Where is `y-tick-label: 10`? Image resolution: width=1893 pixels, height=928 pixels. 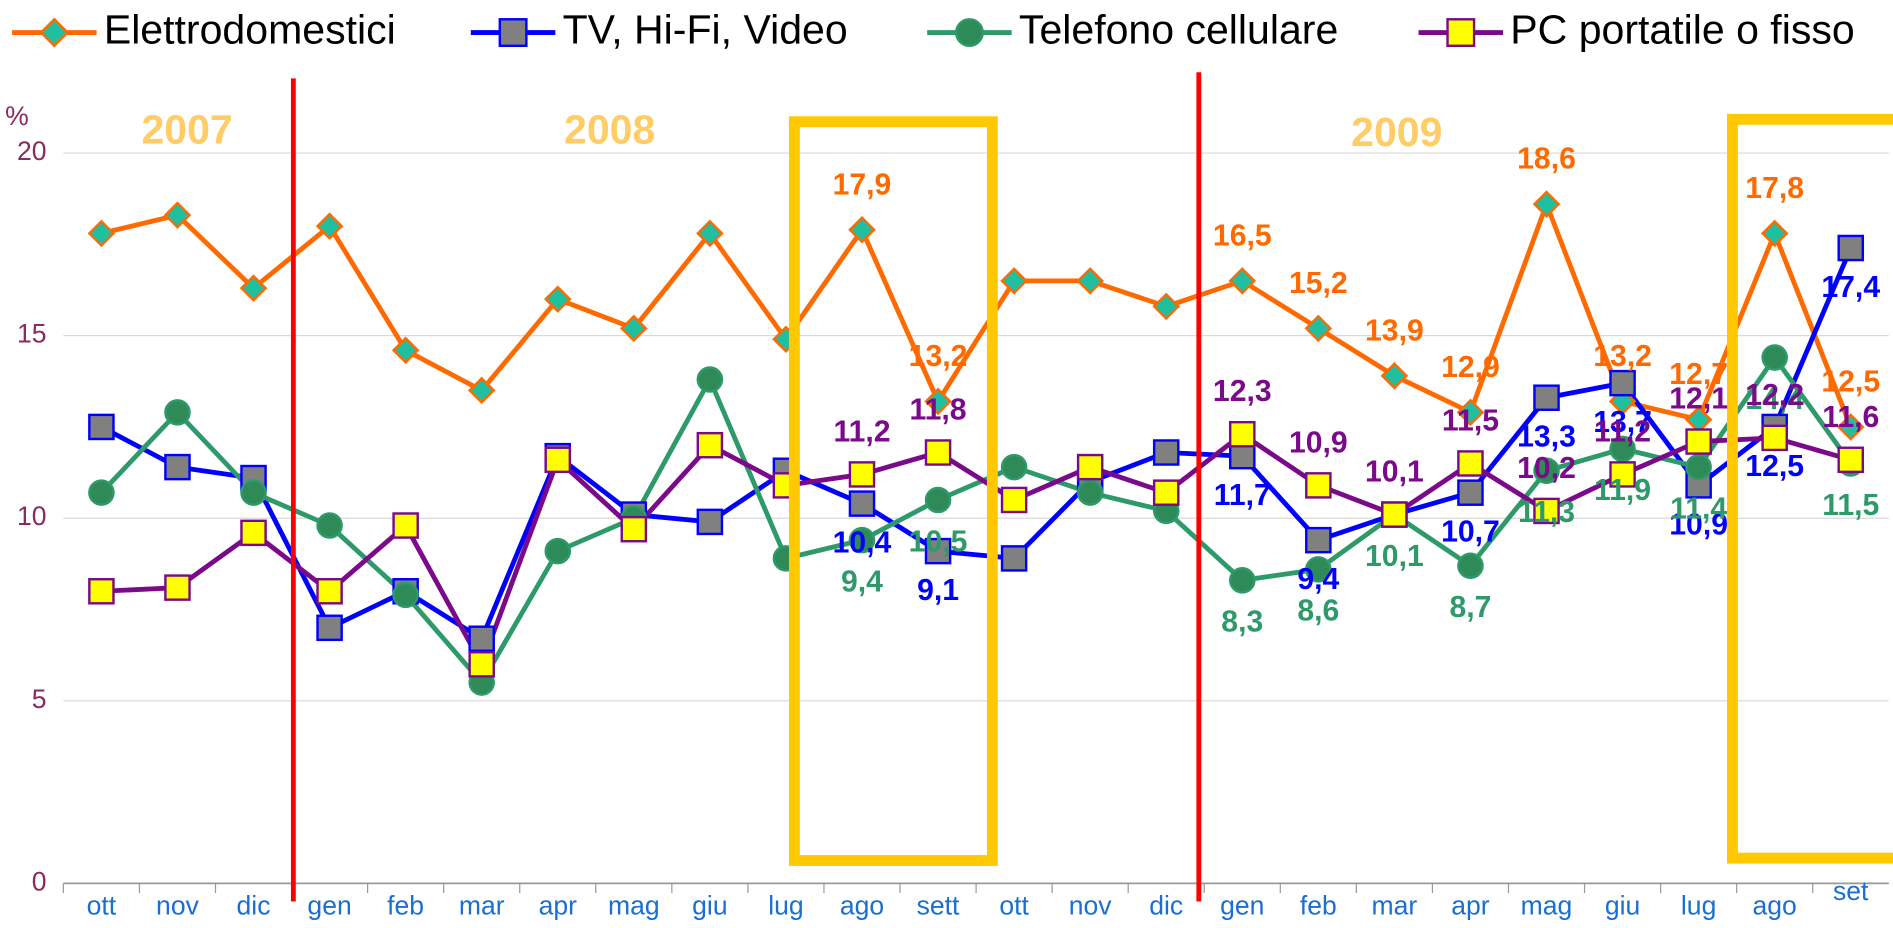 y-tick-label: 10 is located at coordinates (32, 516).